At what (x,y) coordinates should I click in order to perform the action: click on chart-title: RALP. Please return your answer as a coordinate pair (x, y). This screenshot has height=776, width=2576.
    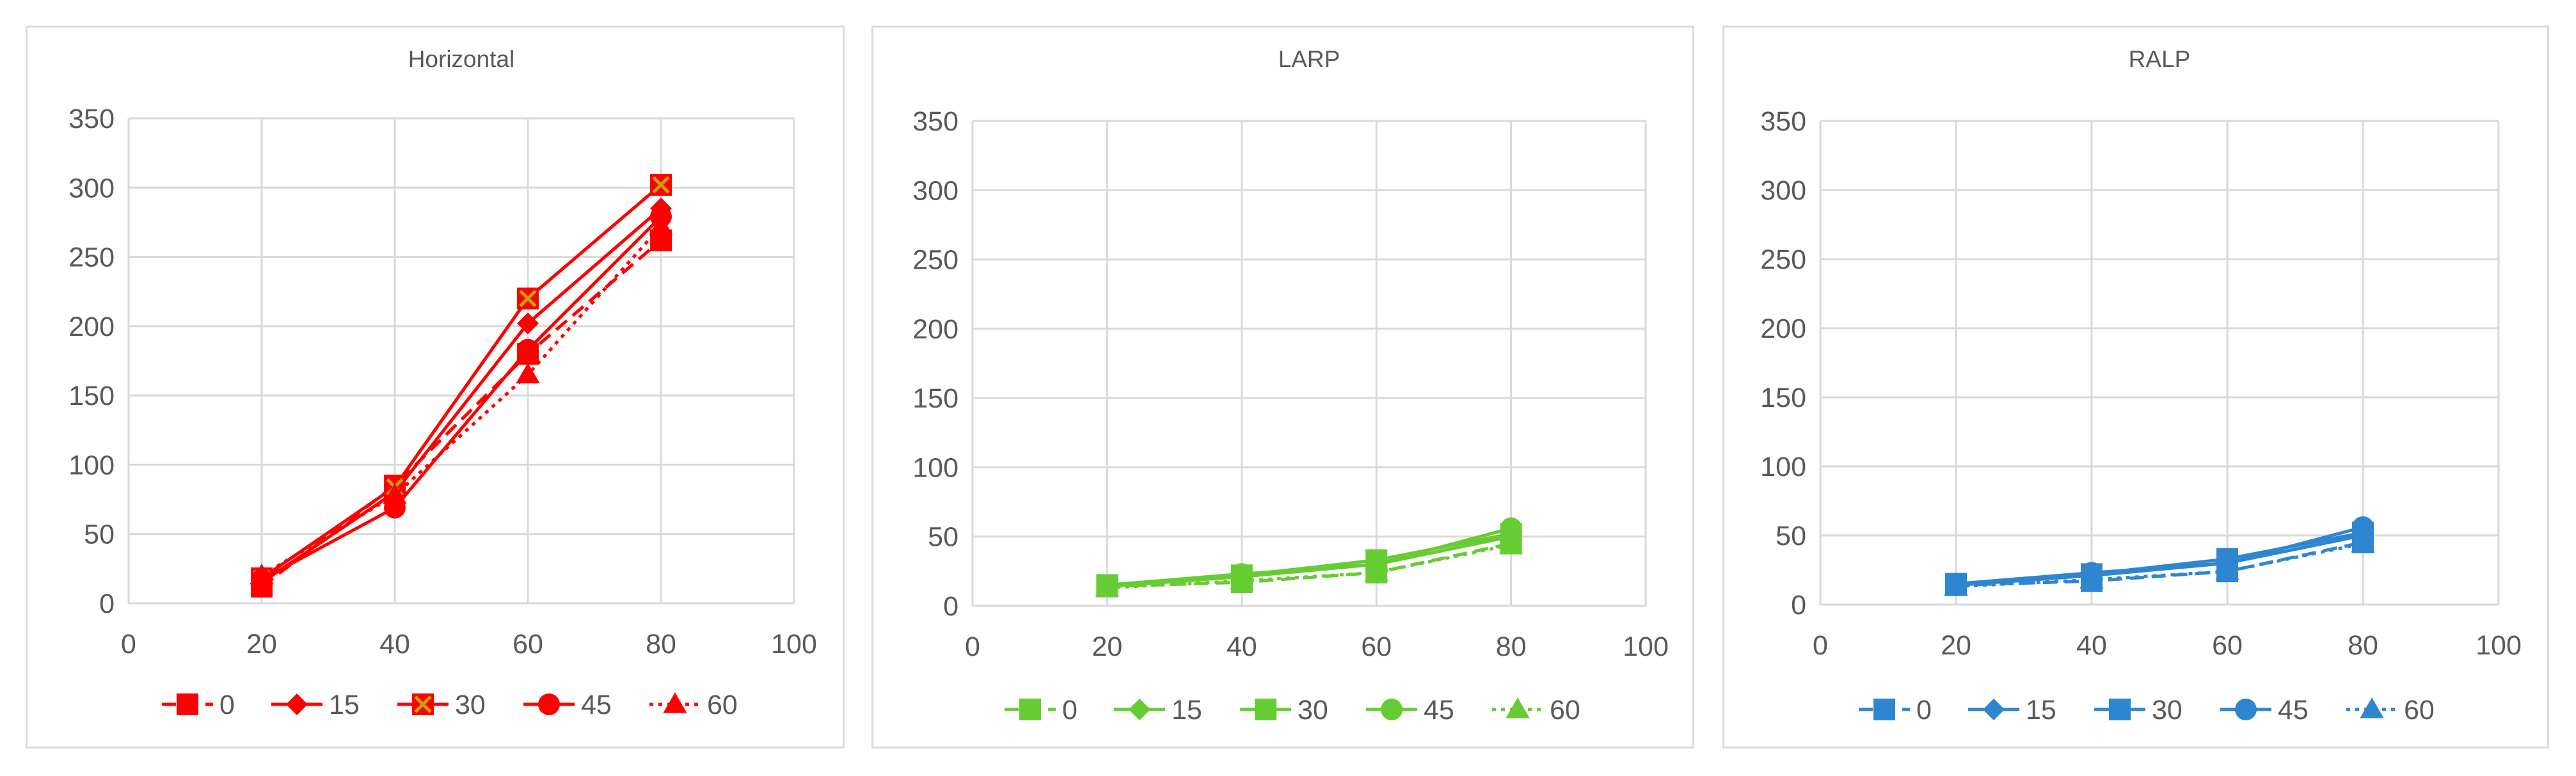
    Looking at the image, I should click on (2160, 59).